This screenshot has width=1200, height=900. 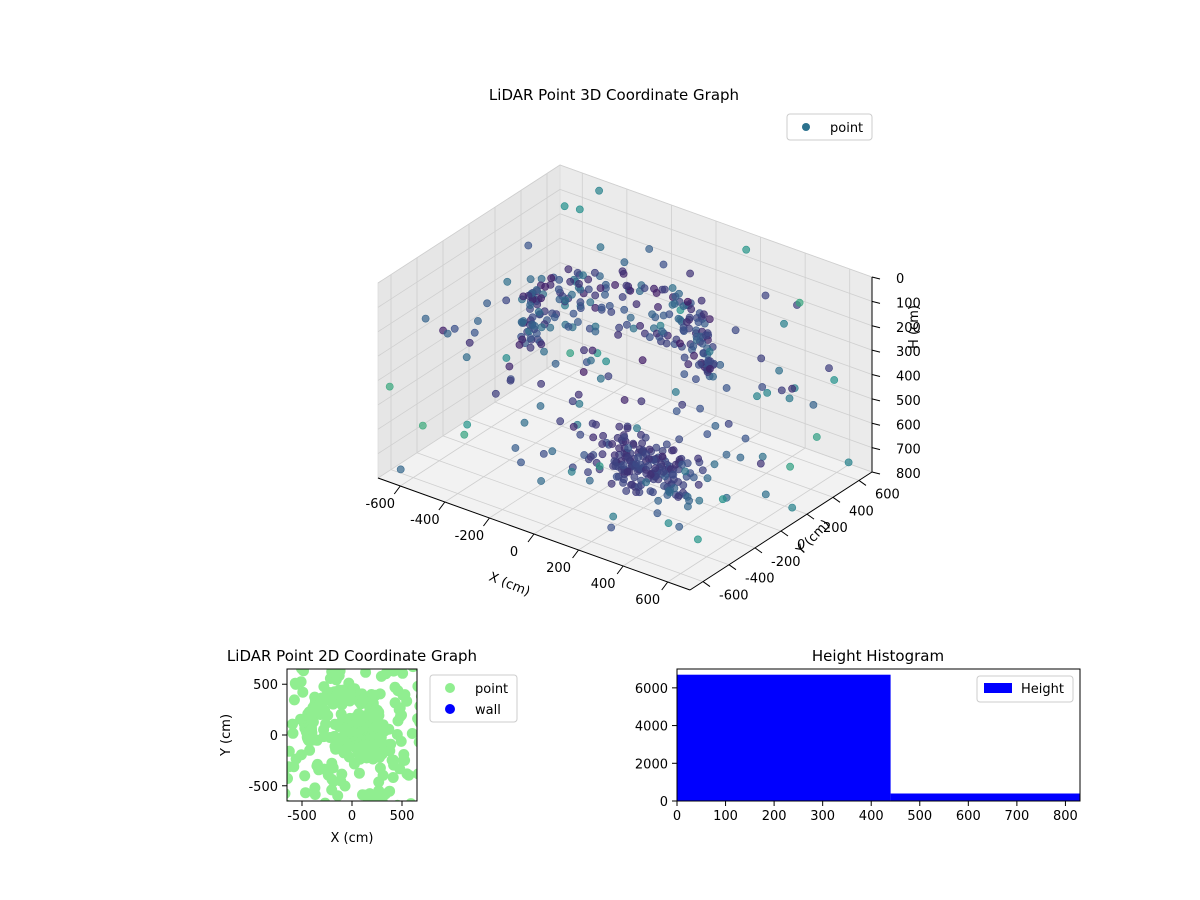 I want to click on chart-3d-legend-label: point, so click(x=846, y=128).